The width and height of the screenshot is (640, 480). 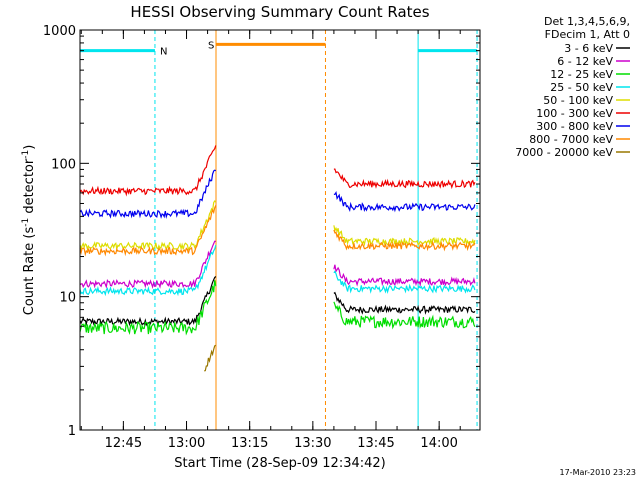 I want to click on x-tick-label-1400: 14:00, so click(x=438, y=443).